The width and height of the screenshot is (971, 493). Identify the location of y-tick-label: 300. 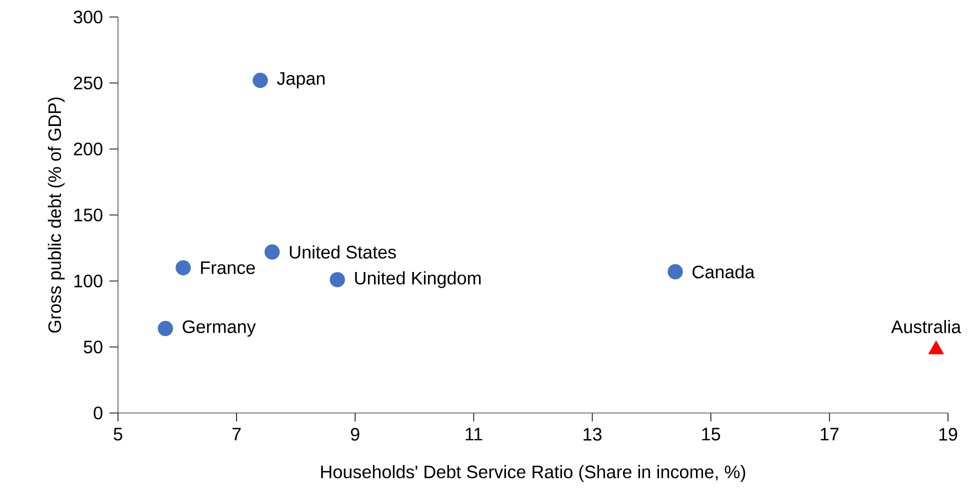
(88, 17).